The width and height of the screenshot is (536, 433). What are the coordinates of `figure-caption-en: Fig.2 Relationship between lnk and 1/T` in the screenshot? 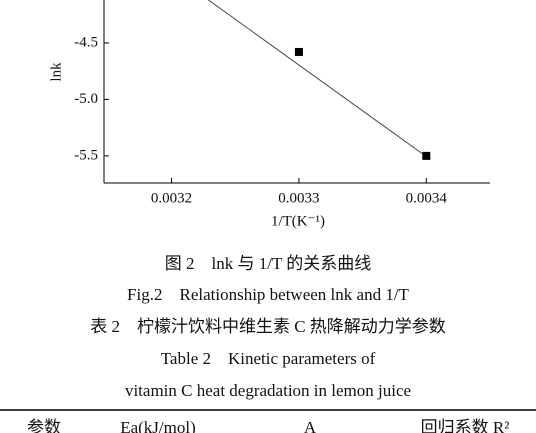 It's located at (268, 294).